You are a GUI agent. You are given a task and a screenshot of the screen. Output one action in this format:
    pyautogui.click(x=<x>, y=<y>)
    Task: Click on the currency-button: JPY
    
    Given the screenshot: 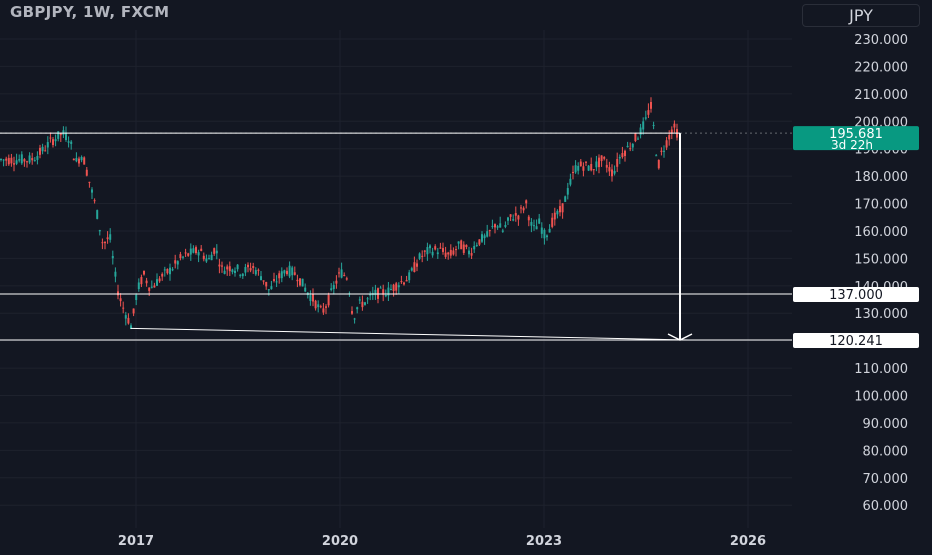 What is the action you would take?
    pyautogui.click(x=861, y=15)
    